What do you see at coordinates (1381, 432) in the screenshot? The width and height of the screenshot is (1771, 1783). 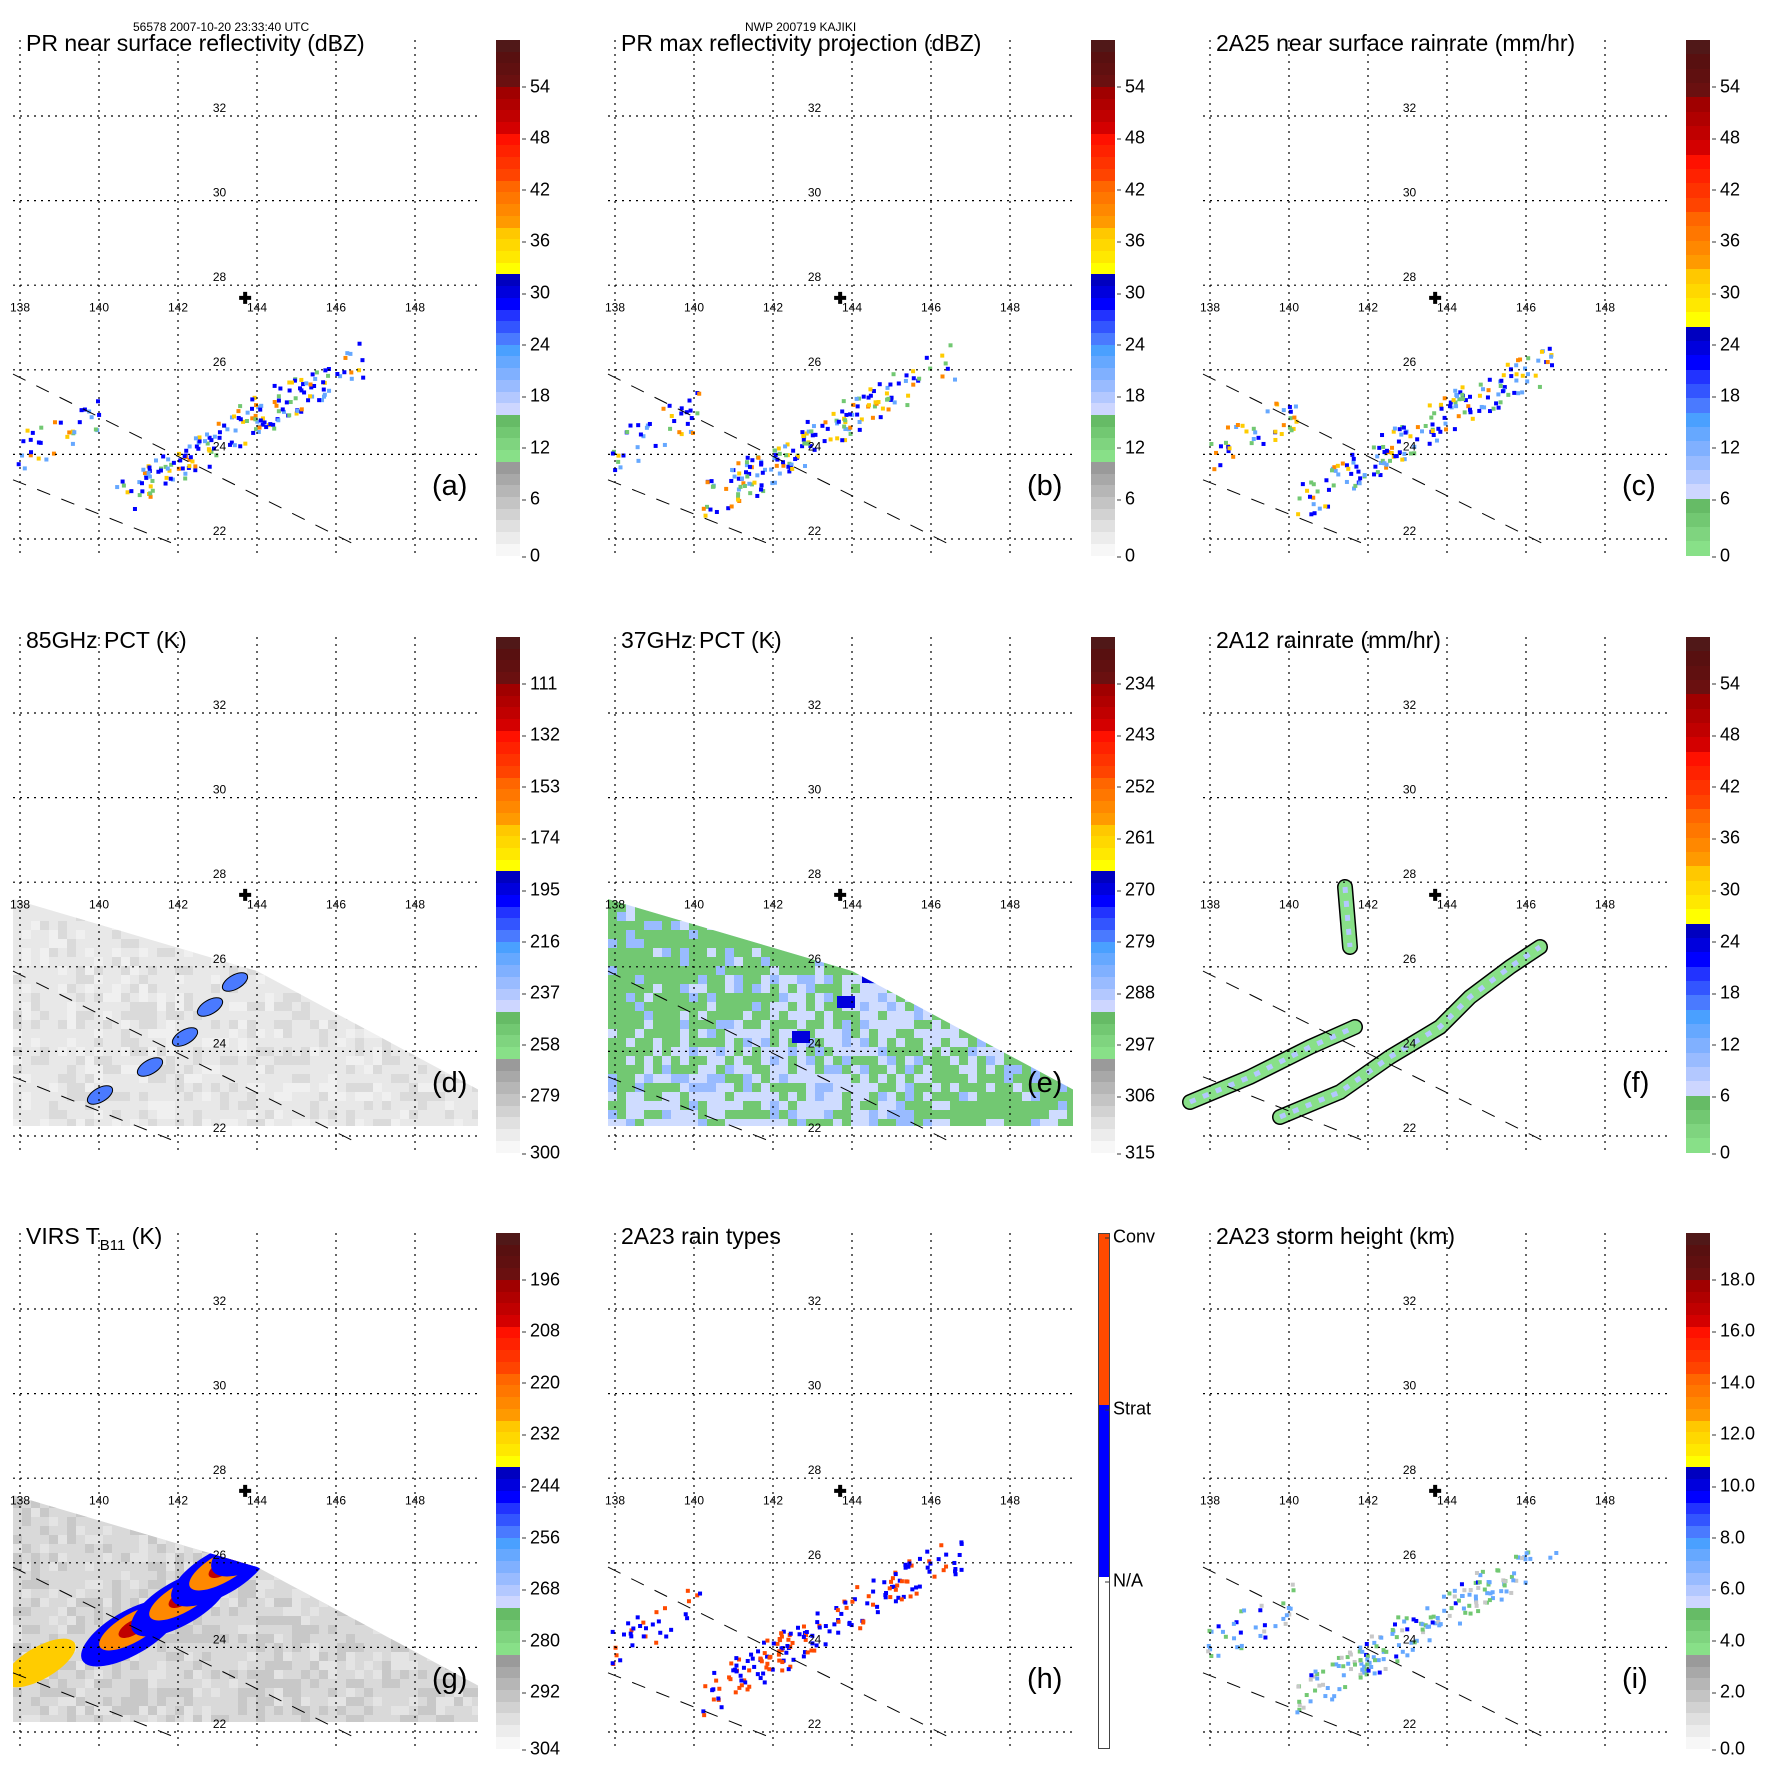 I see `data-field` at bounding box center [1381, 432].